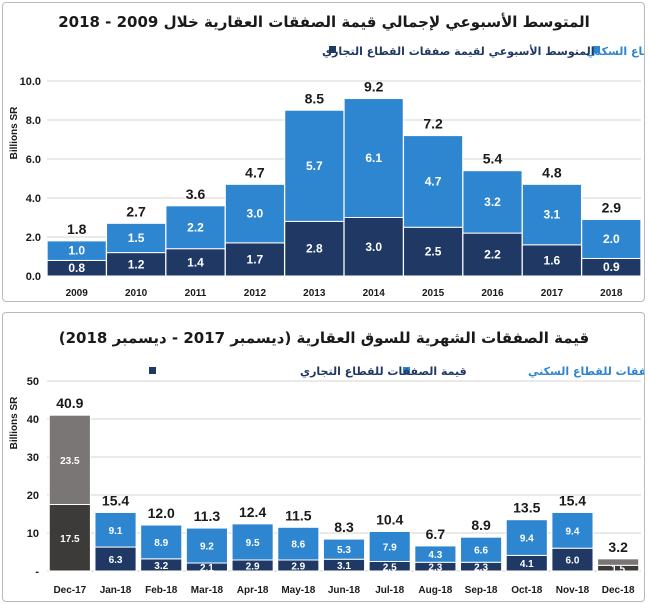  I want to click on total-value-label: 10.4, so click(389, 519).